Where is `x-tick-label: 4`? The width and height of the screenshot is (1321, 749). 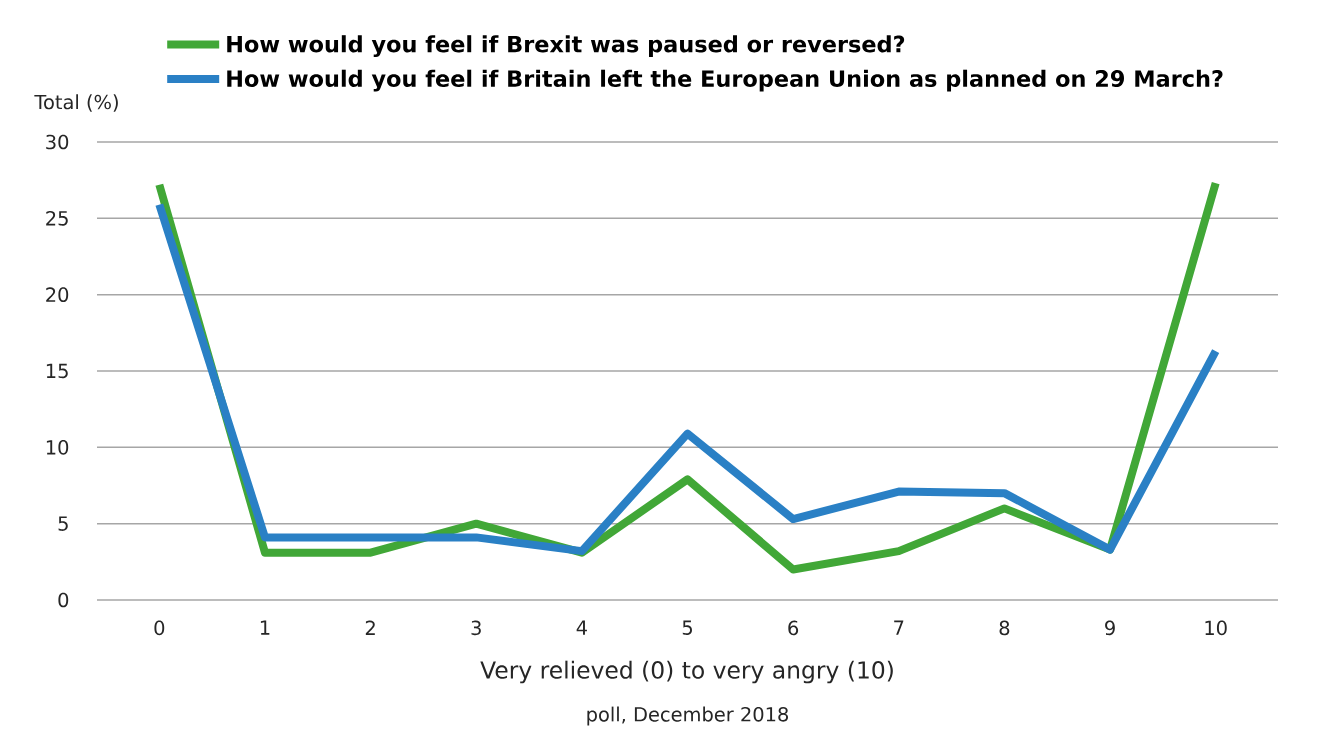 x-tick-label: 4 is located at coordinates (581, 627).